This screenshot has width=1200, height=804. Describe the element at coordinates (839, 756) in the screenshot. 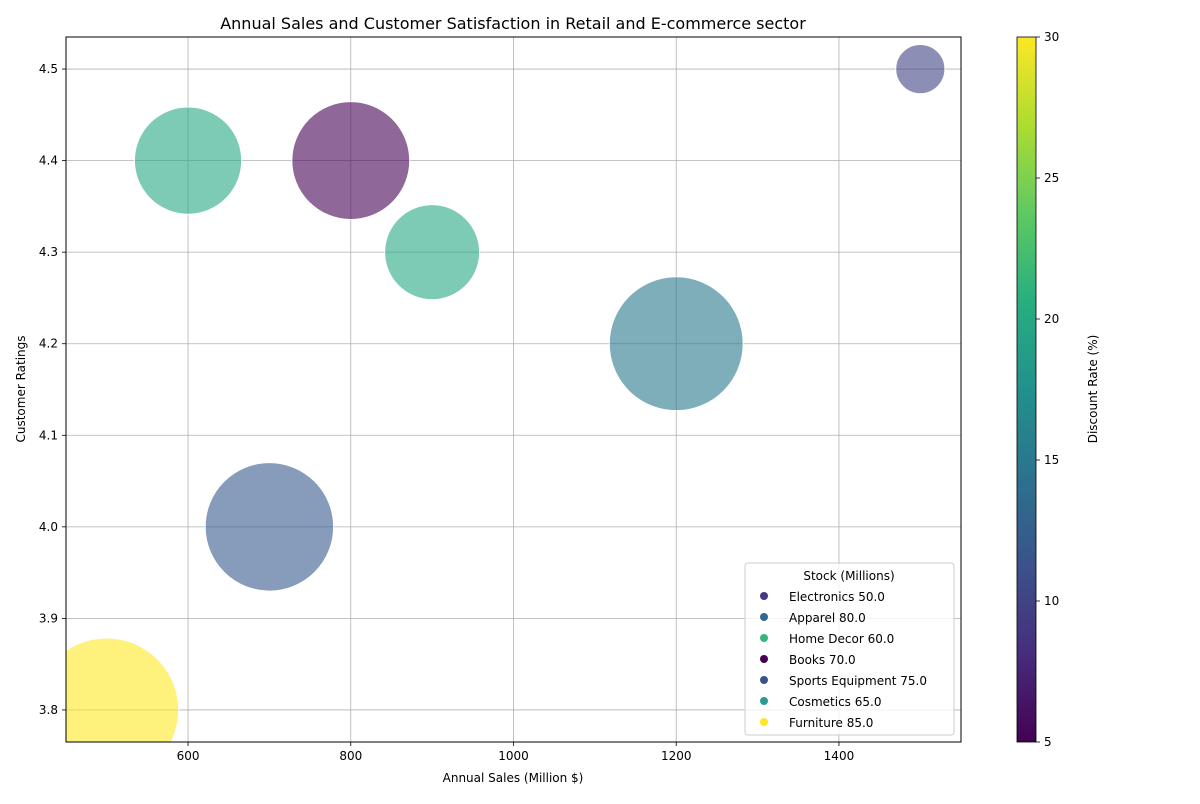

I see `x-tick-label: 1400` at that location.